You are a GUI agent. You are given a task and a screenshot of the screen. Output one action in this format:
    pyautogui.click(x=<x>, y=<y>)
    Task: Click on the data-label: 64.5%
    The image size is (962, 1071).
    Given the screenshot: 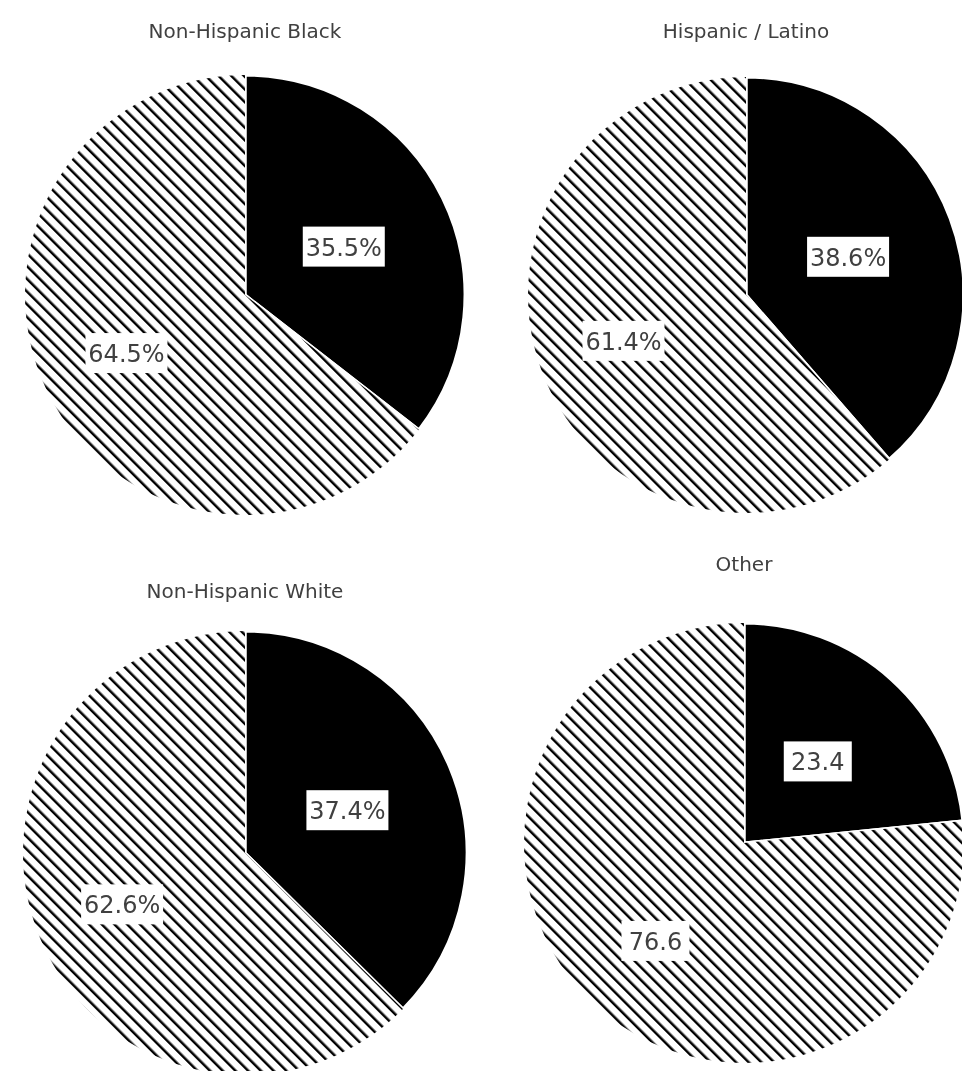 What is the action you would take?
    pyautogui.click(x=126, y=354)
    